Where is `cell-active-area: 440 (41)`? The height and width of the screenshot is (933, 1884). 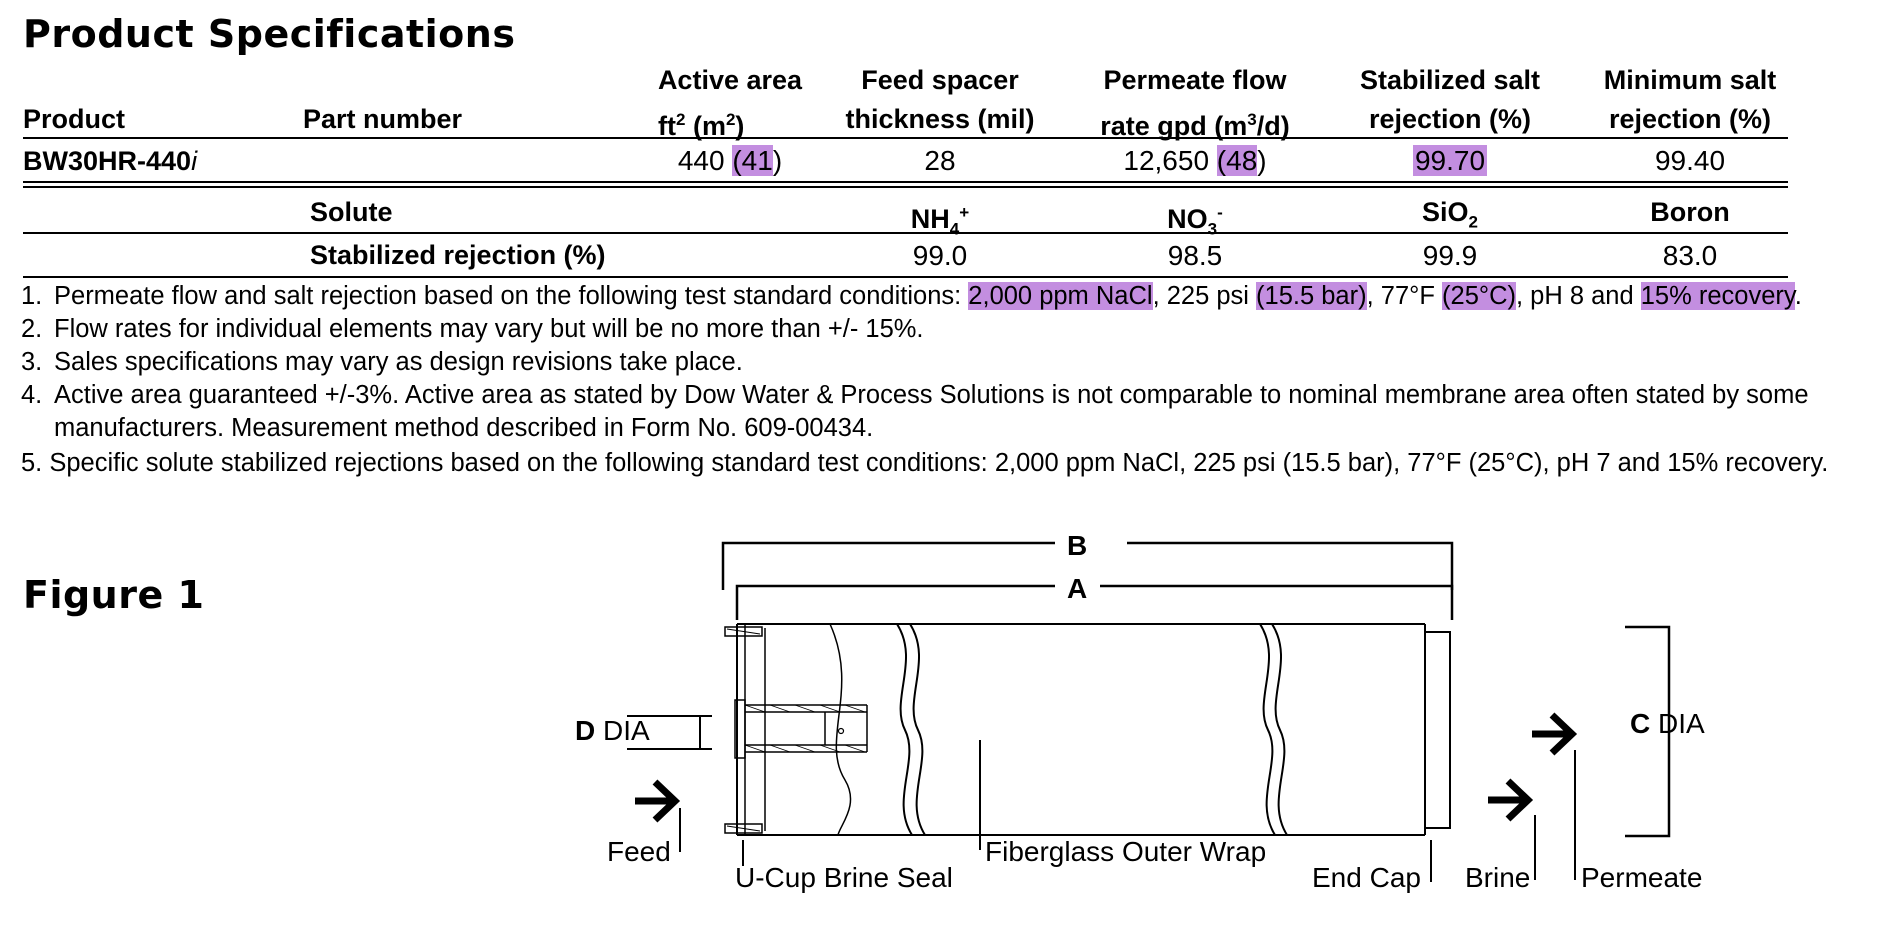 cell-active-area: 440 (41) is located at coordinates (730, 160).